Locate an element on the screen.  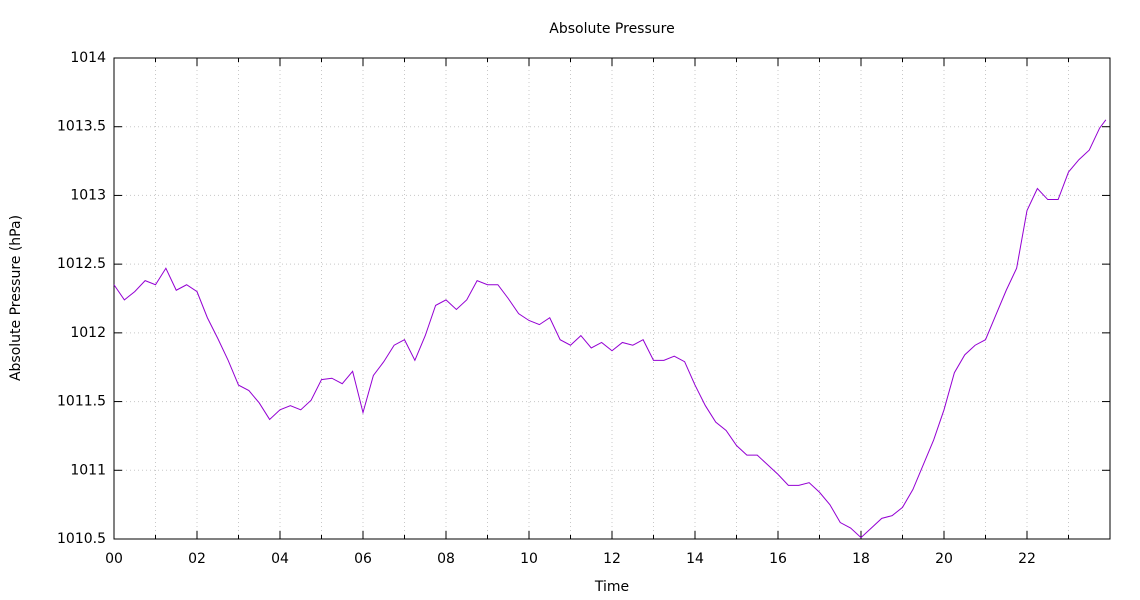
x-tick-label: 12 is located at coordinates (612, 559).